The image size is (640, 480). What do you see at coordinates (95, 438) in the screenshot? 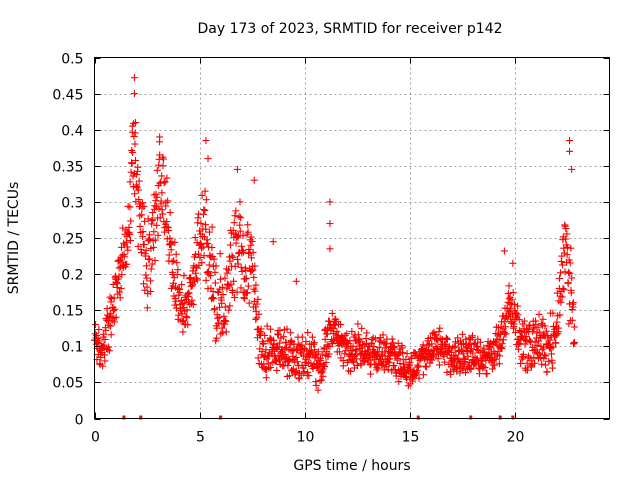
I see `x-tick-label: 0` at bounding box center [95, 438].